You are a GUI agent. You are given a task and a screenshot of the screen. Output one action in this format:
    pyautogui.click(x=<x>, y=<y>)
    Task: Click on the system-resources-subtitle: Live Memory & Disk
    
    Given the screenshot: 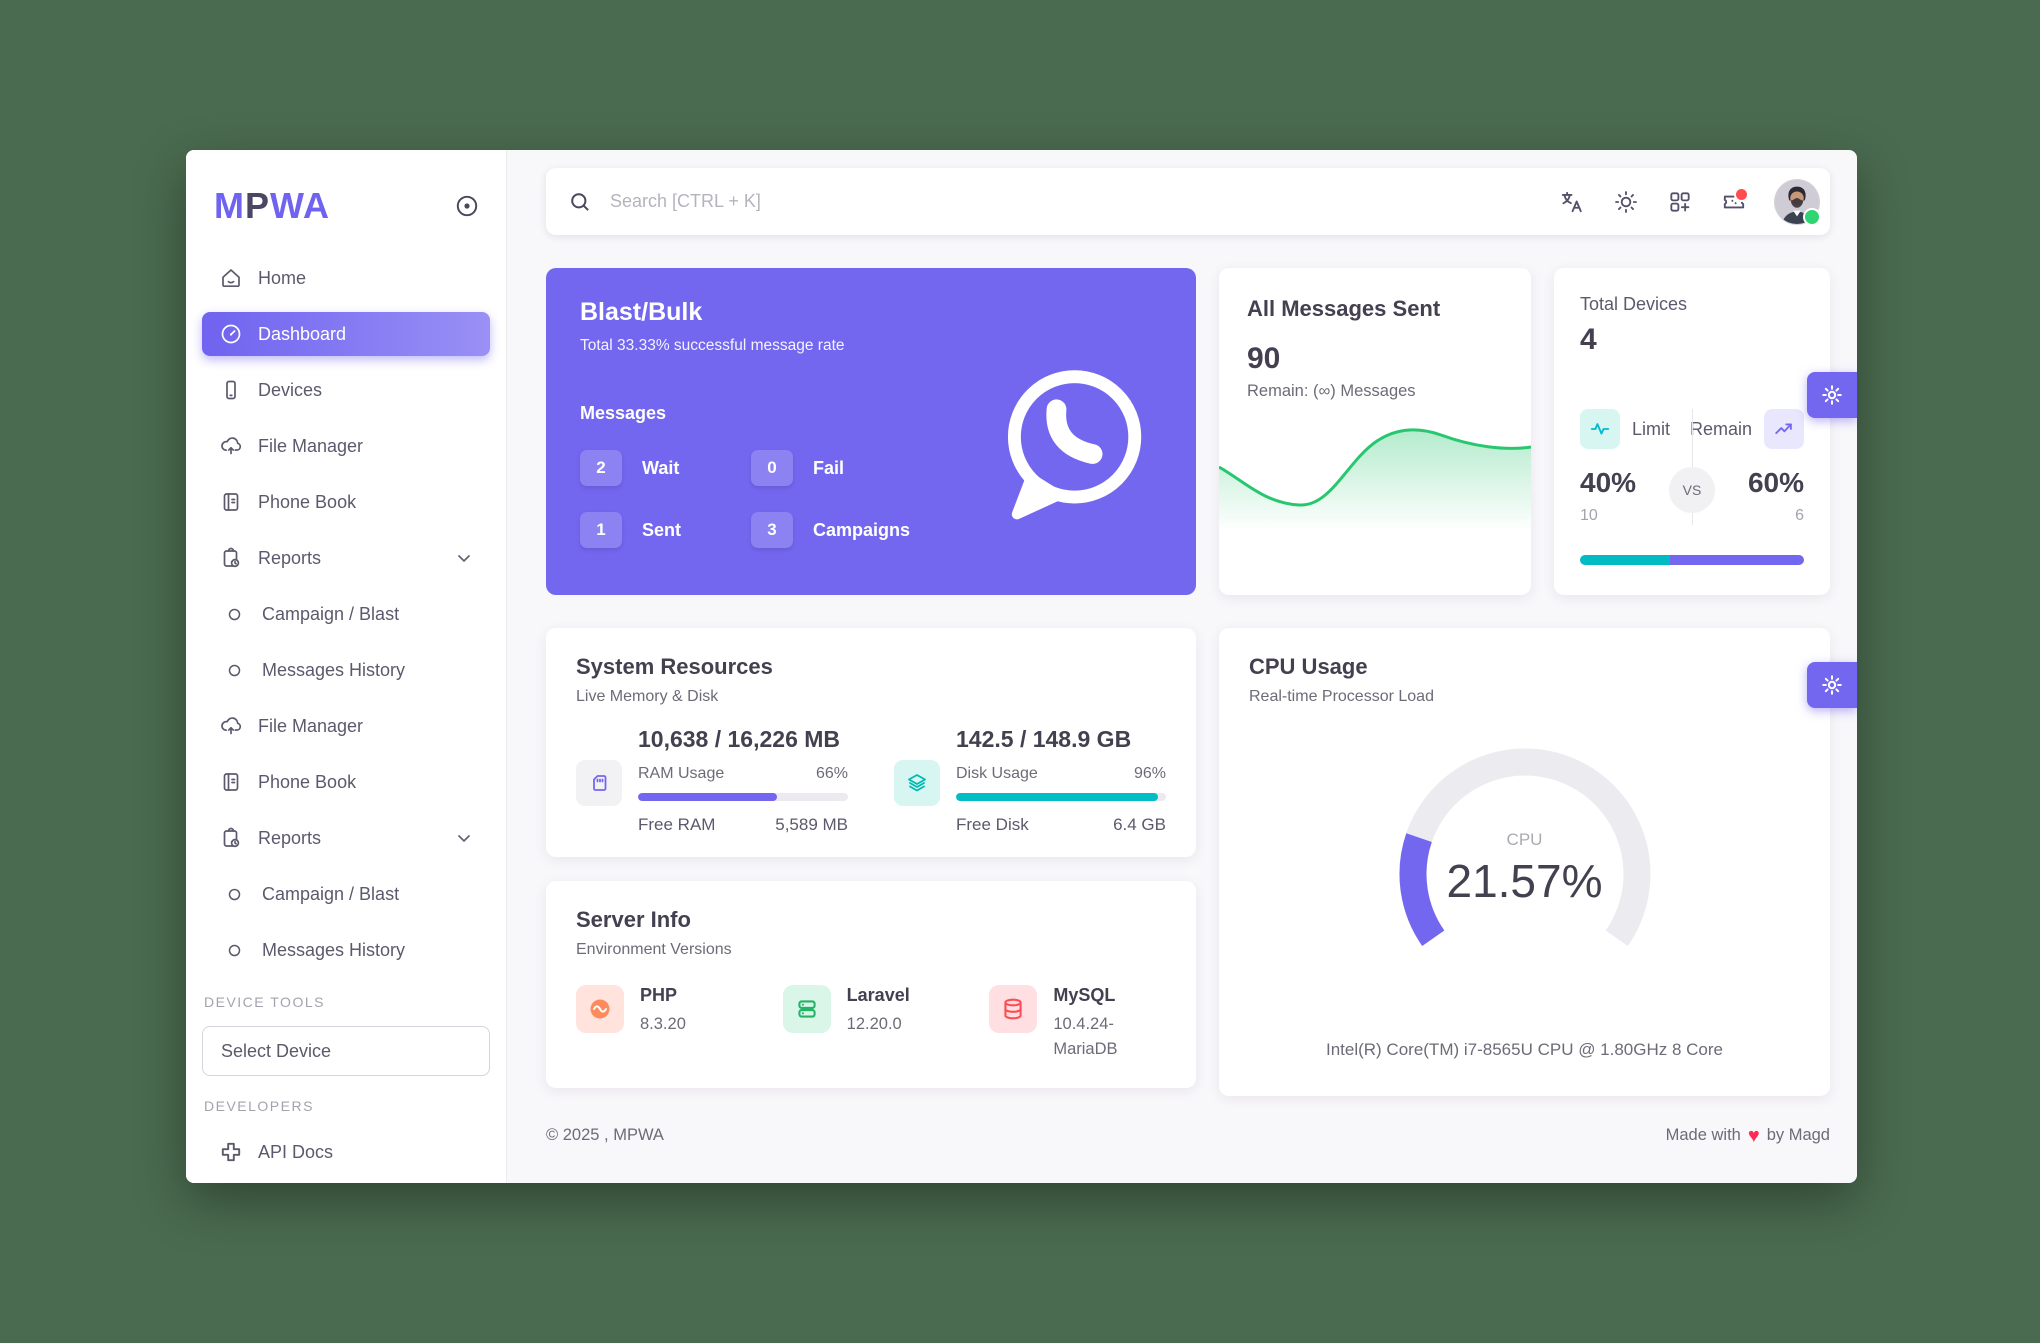 What is the action you would take?
    pyautogui.click(x=647, y=696)
    